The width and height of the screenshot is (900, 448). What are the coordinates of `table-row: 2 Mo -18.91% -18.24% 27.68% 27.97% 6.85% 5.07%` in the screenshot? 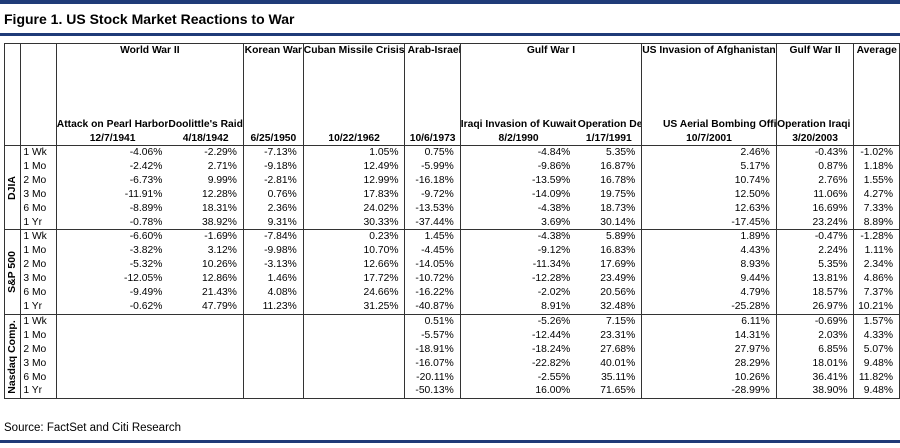 It's located at (452, 349).